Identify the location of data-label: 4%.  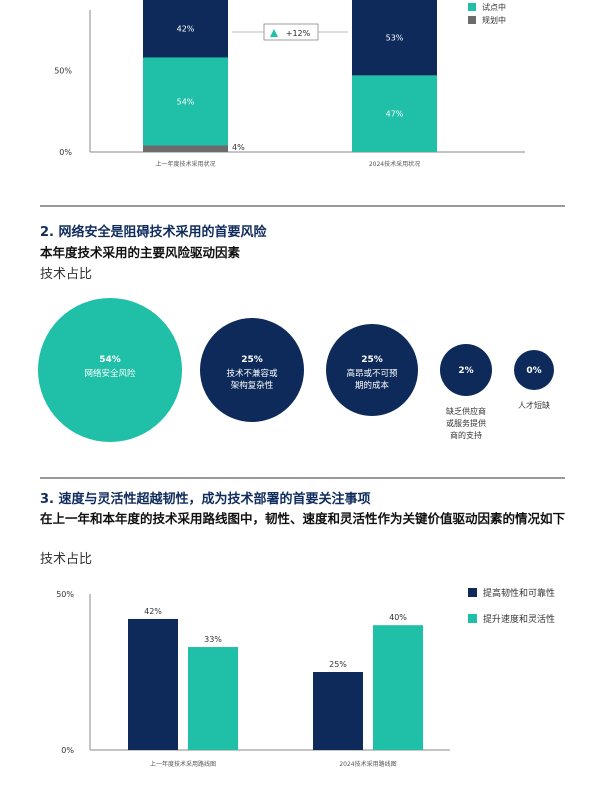
(238, 147).